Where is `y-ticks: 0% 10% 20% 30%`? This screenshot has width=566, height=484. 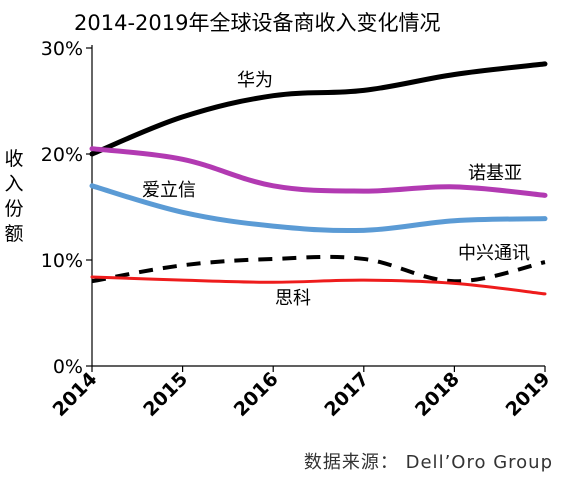 y-ticks: 0% 10% 20% 30% is located at coordinates (66, 208).